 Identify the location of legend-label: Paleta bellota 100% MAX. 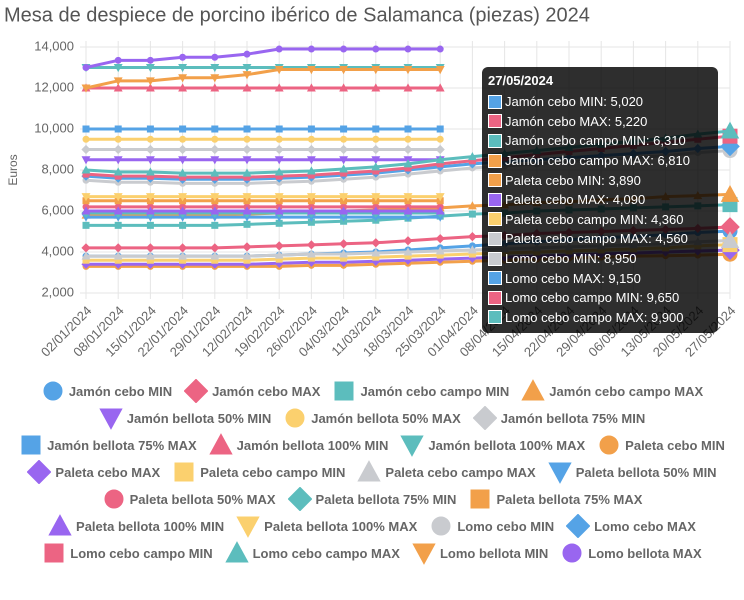
(341, 526).